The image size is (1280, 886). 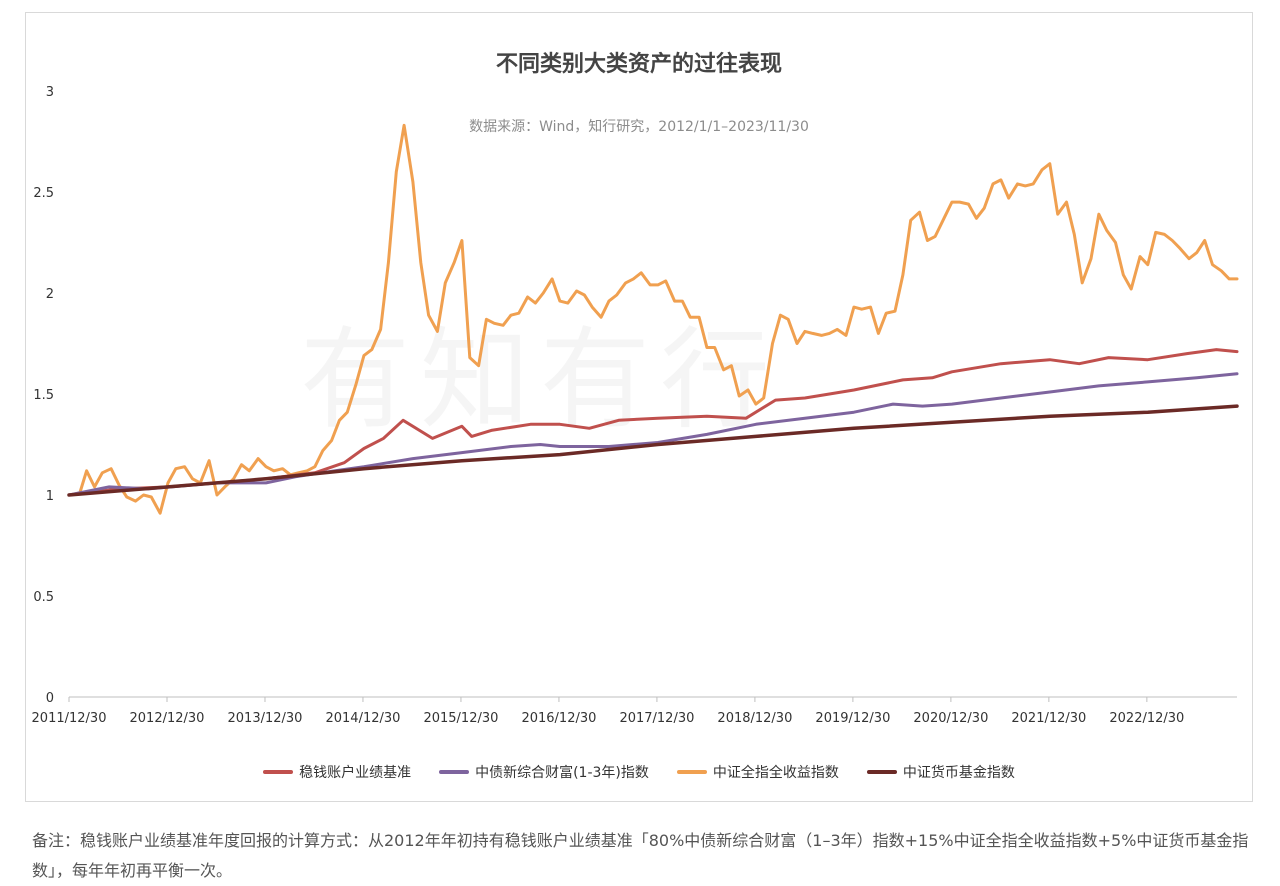 What do you see at coordinates (265, 718) in the screenshot?
I see `x-tick-label: 2013/12/30` at bounding box center [265, 718].